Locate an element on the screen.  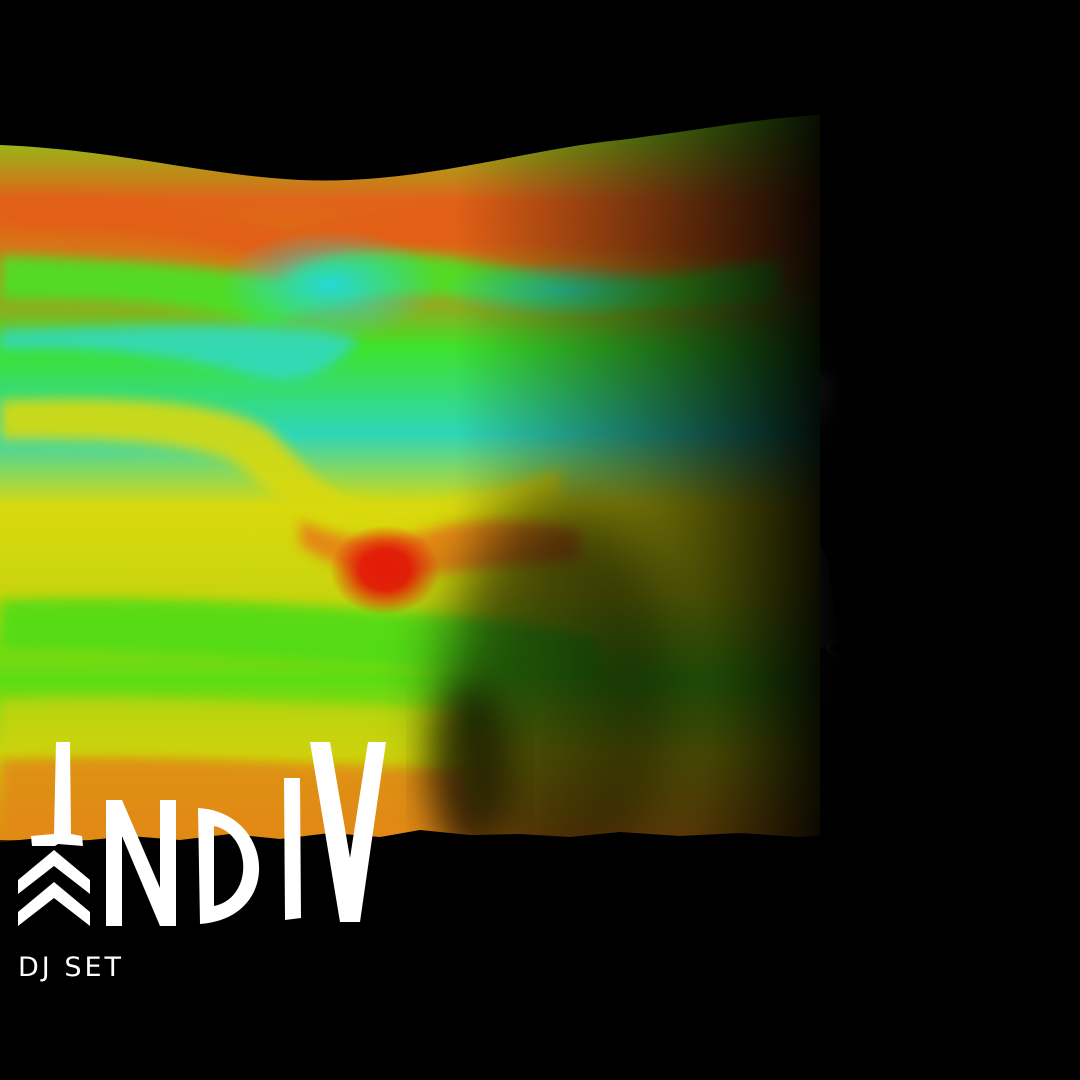
artist-logo: INDIA is located at coordinates (202, 834).